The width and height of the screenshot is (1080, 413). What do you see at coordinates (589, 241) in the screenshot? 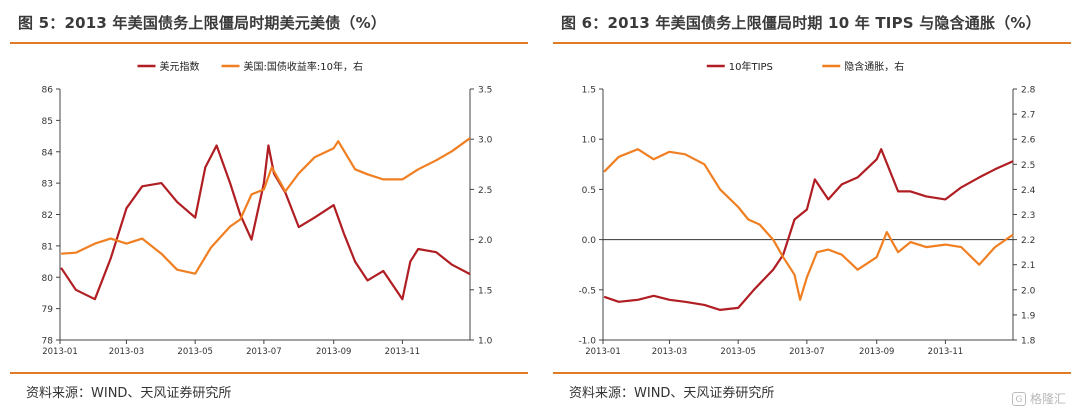
I see `y-left-tick-label: 0.0` at bounding box center [589, 241].